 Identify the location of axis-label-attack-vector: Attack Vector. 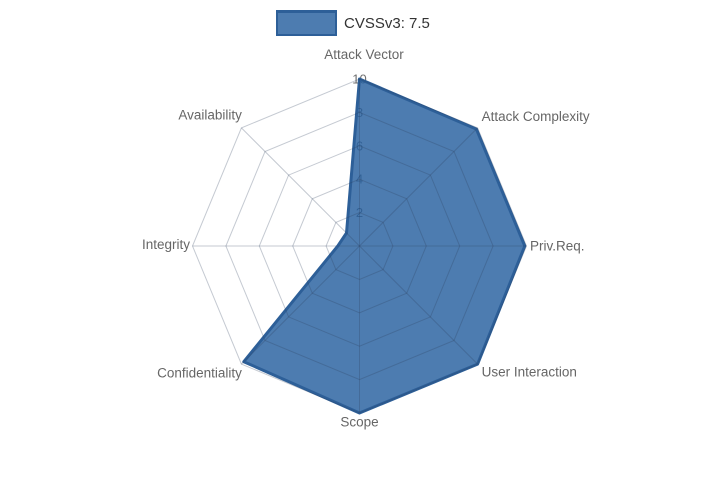
(364, 54).